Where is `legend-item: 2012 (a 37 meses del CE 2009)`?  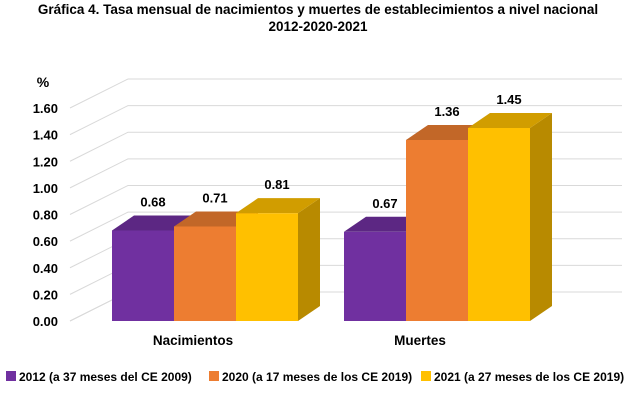
legend-item: 2012 (a 37 meses del CE 2009) is located at coordinates (99, 377).